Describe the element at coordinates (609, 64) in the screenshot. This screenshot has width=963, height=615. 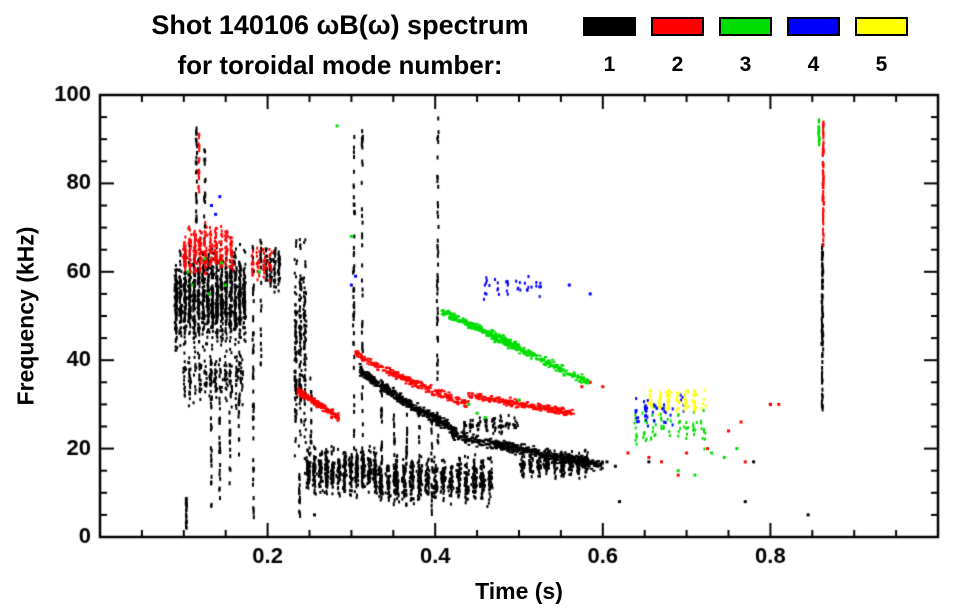
I see `legend-label-1: 1` at that location.